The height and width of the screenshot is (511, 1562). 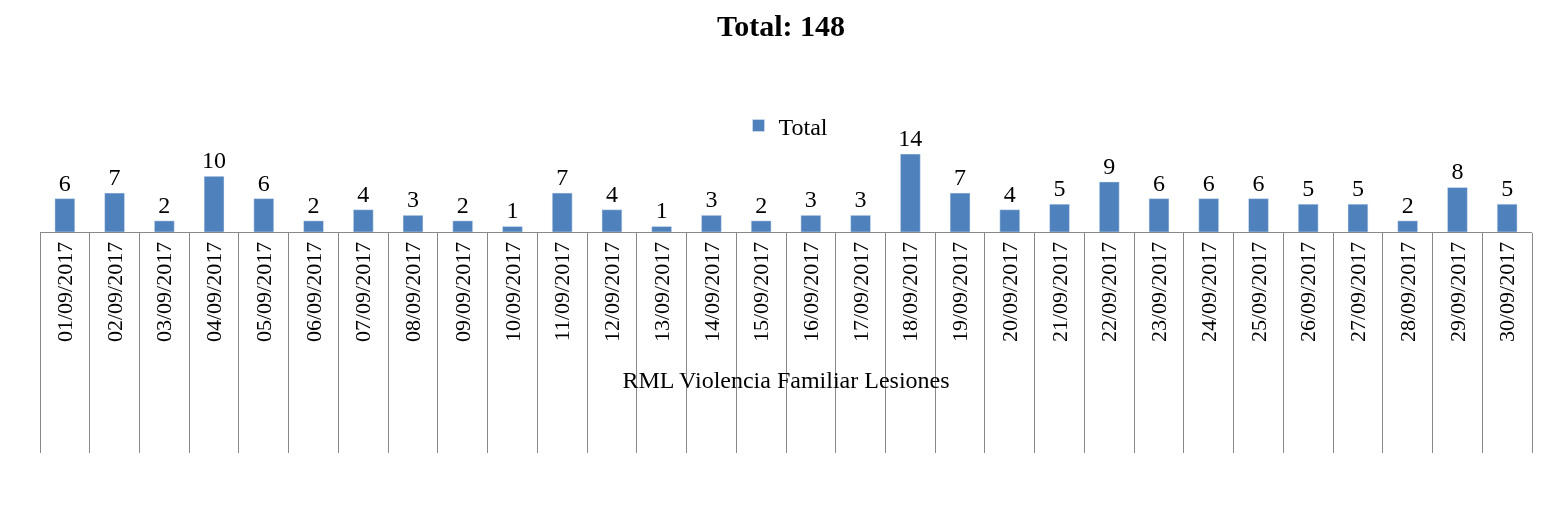 What do you see at coordinates (363, 292) in the screenshot?
I see `x-tick-label: 07/09/2017` at bounding box center [363, 292].